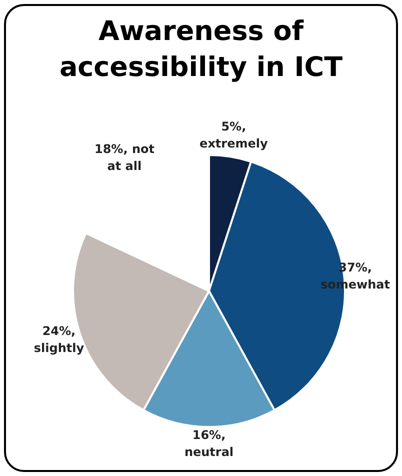 The height and width of the screenshot is (476, 402). I want to click on slice-label: 18%, not at all, so click(124, 157).